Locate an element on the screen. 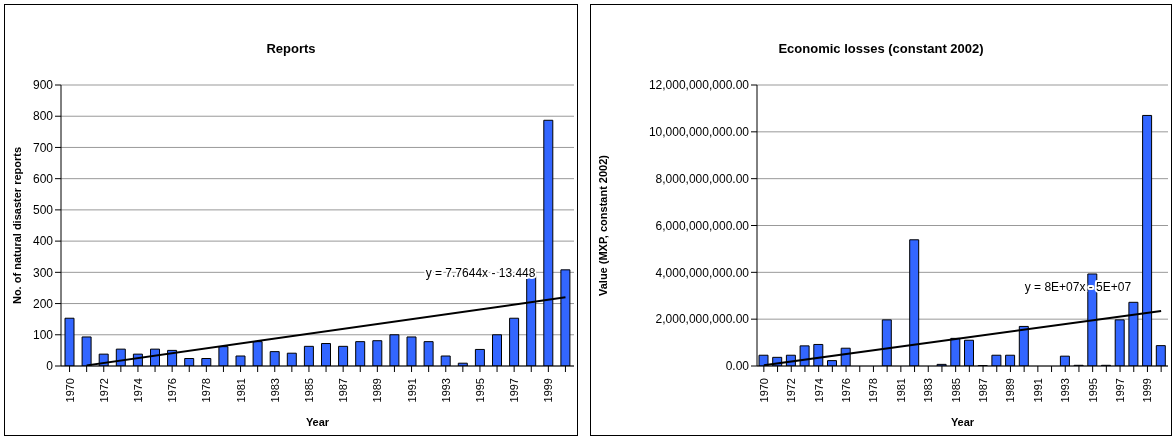 This screenshot has width=1174, height=446. y-tick-label: 500 is located at coordinates (43, 210).